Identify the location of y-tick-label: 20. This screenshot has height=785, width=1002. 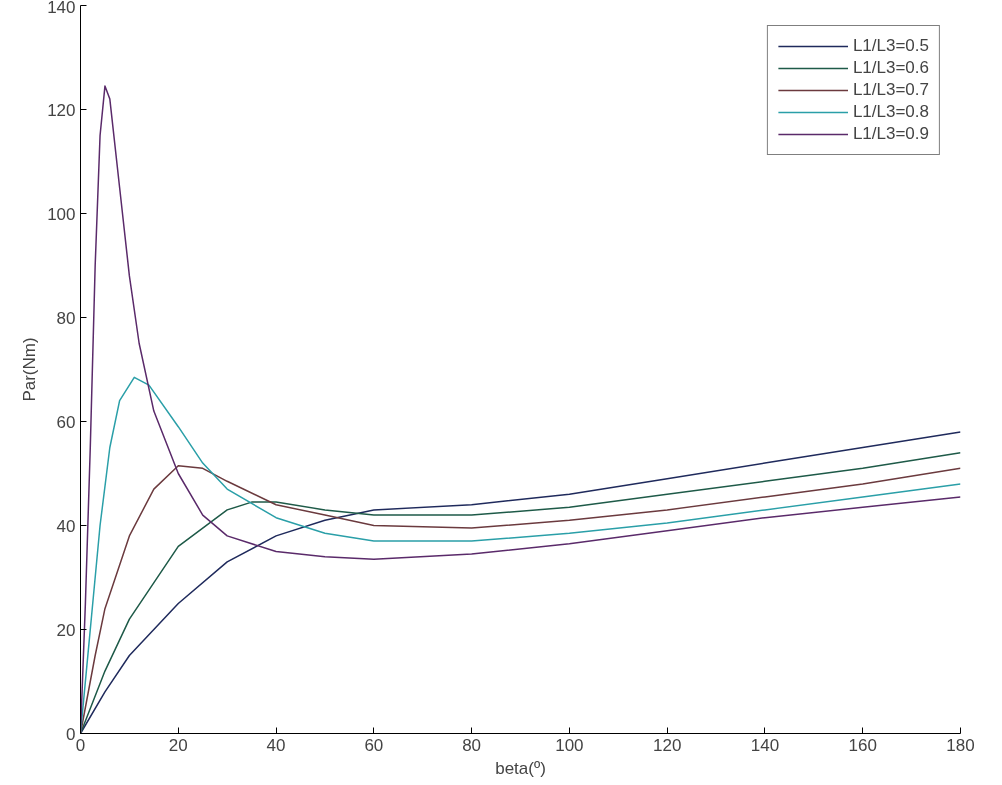
(66, 630).